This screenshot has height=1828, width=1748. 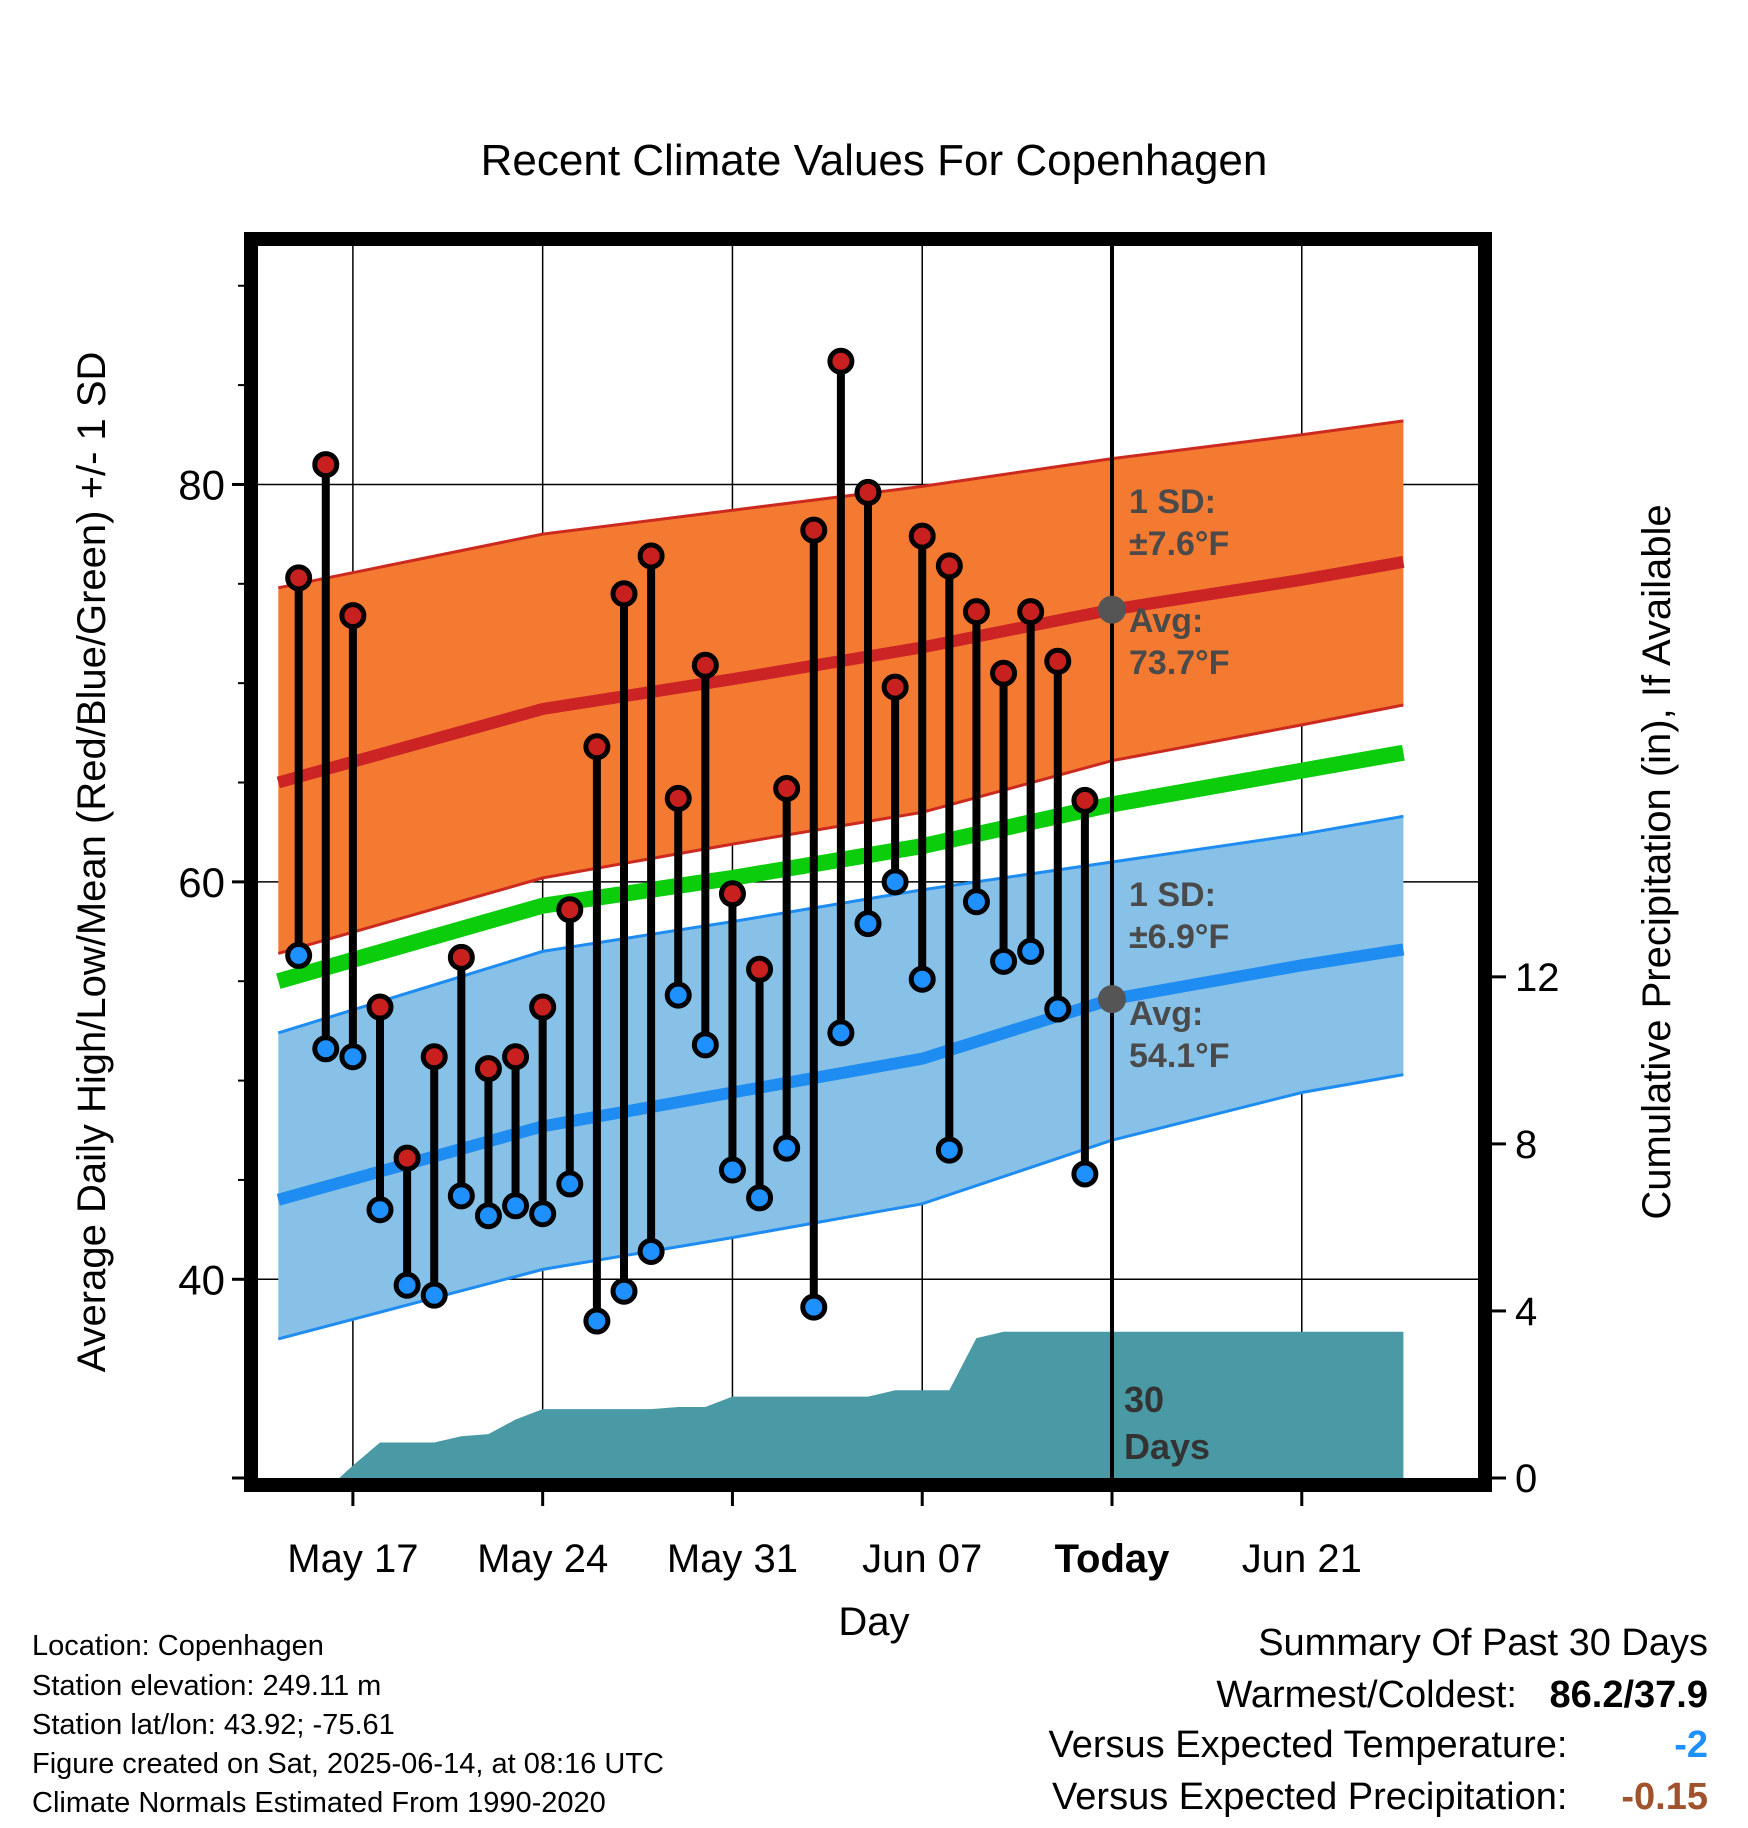 What do you see at coordinates (1691, 1745) in the screenshot?
I see `summary-temp-value: -2` at bounding box center [1691, 1745].